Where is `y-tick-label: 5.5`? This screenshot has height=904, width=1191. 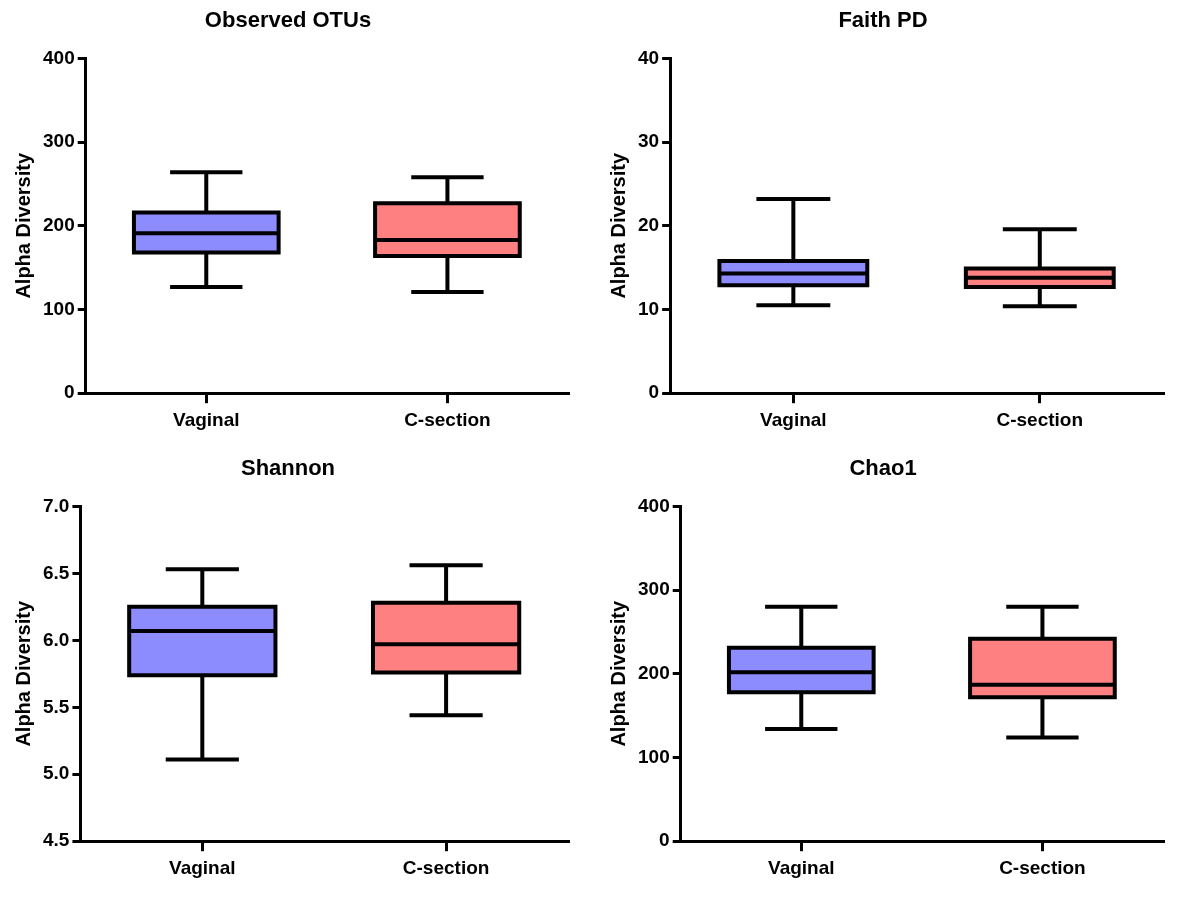
y-tick-label: 5.5 is located at coordinates (56, 706).